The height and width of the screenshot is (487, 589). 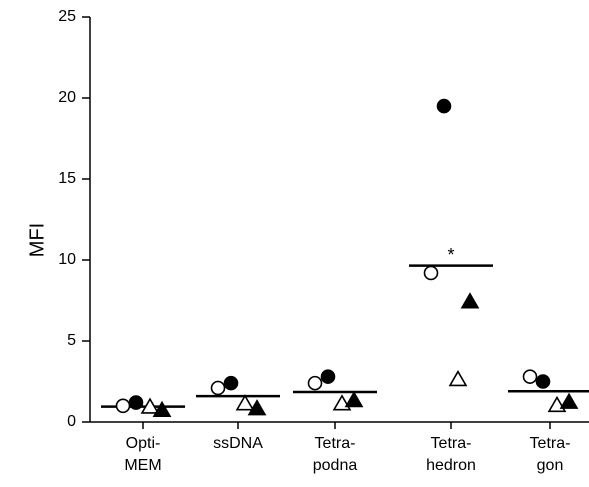 I want to click on y-tick-label: 10, so click(x=67, y=259).